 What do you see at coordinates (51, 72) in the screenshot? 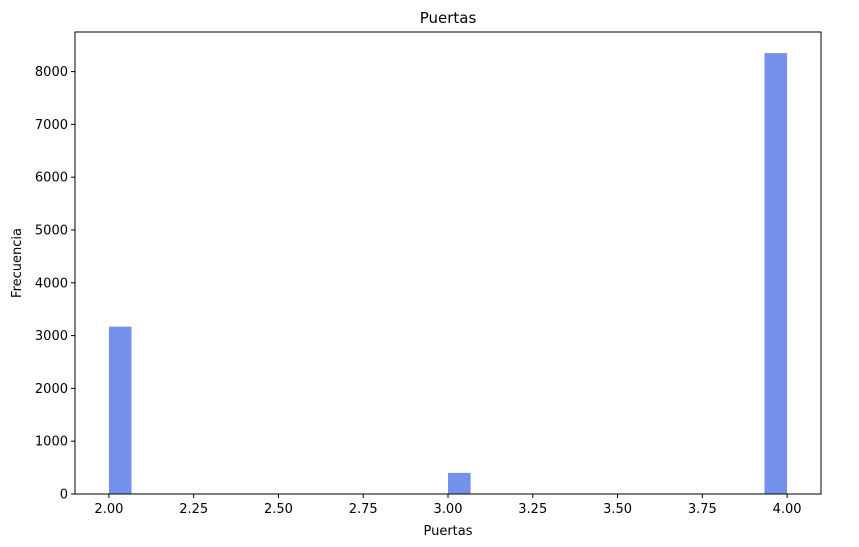
I see `y-tick-label: 8000` at bounding box center [51, 72].